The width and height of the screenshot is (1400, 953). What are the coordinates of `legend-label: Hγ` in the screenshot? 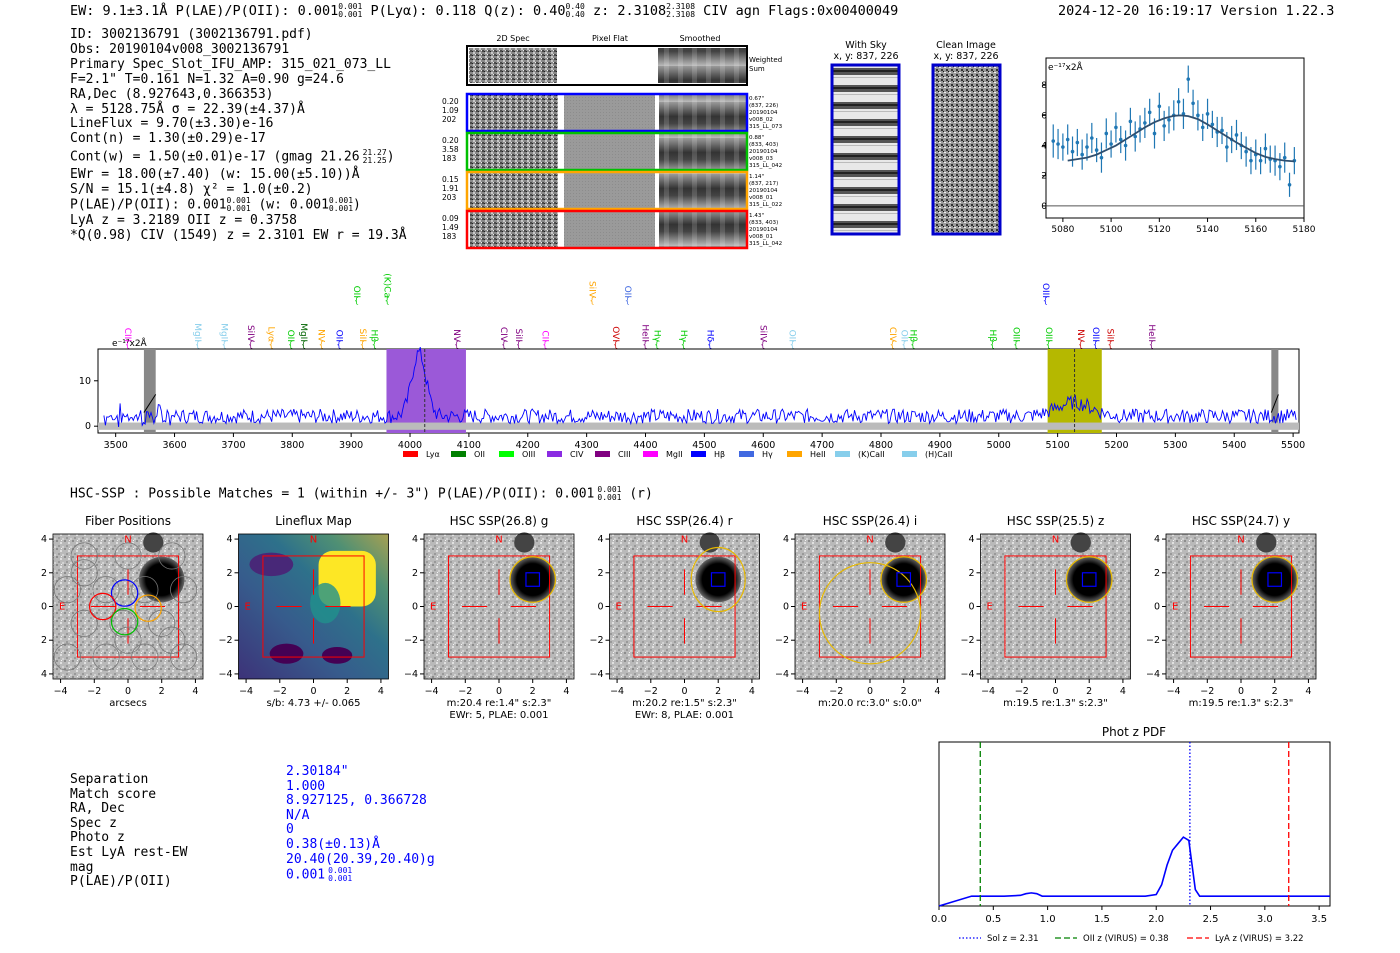 It's located at (767, 454).